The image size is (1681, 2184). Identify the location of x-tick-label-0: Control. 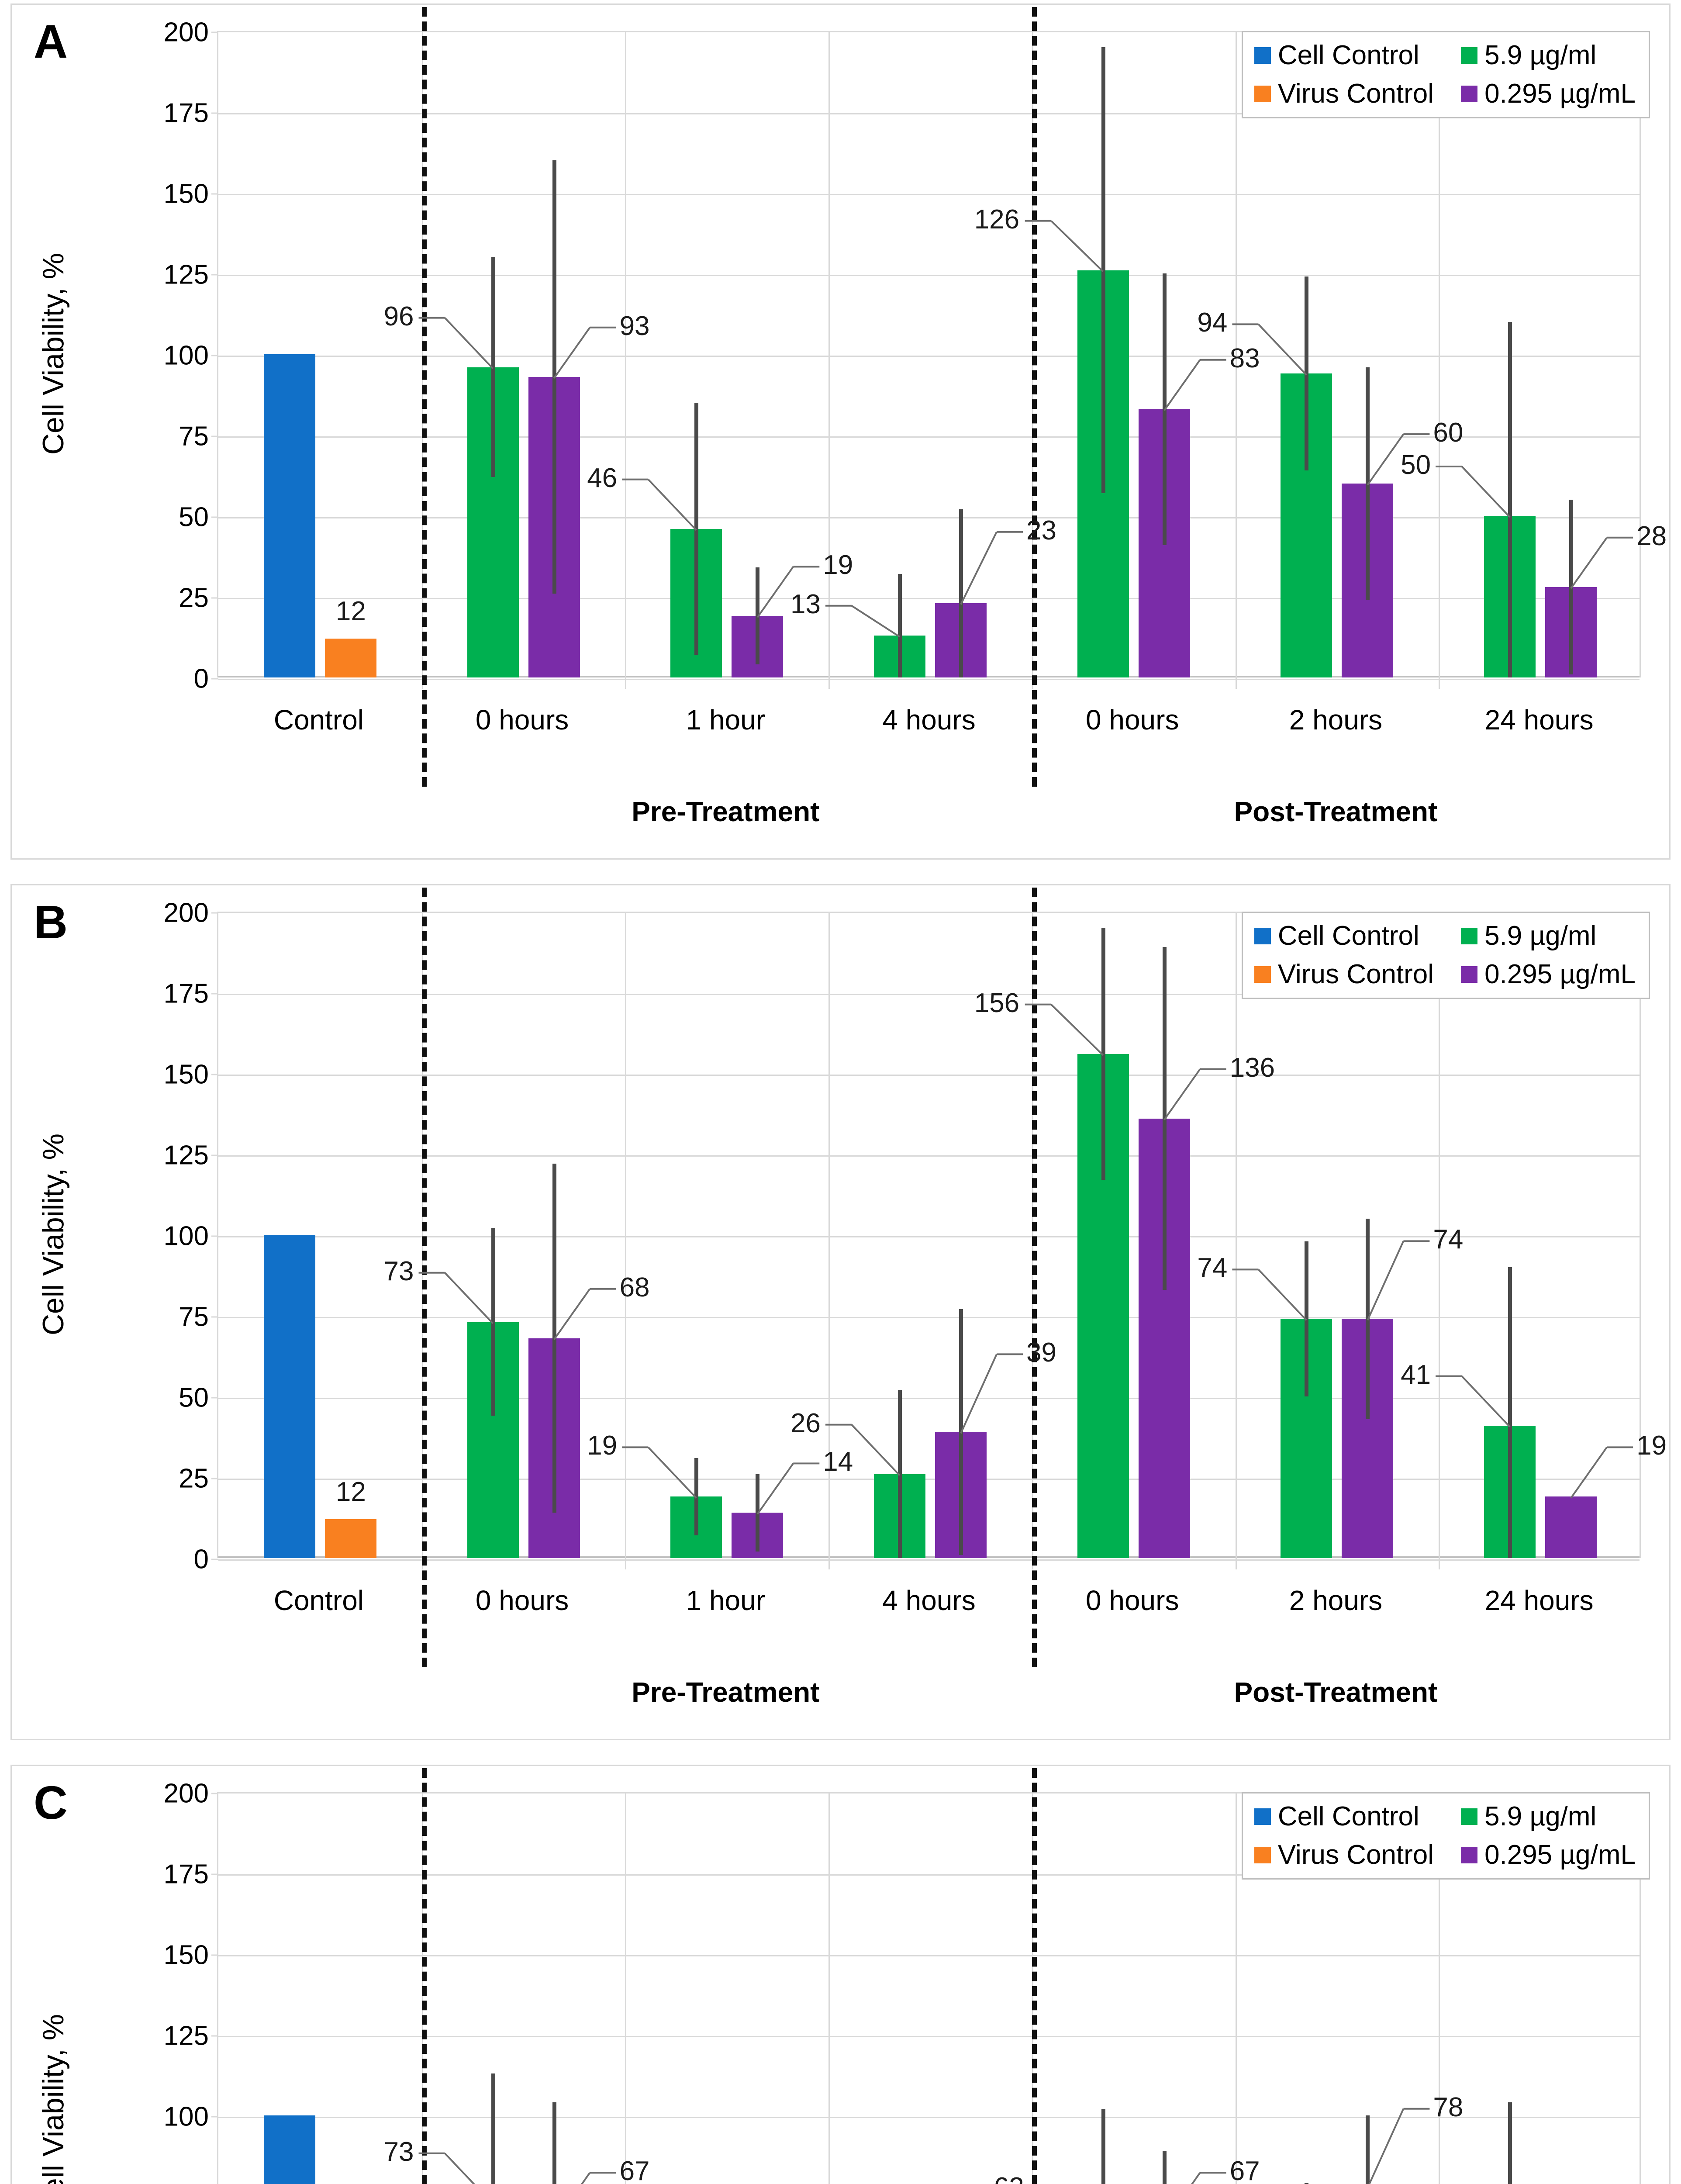
(318, 1600).